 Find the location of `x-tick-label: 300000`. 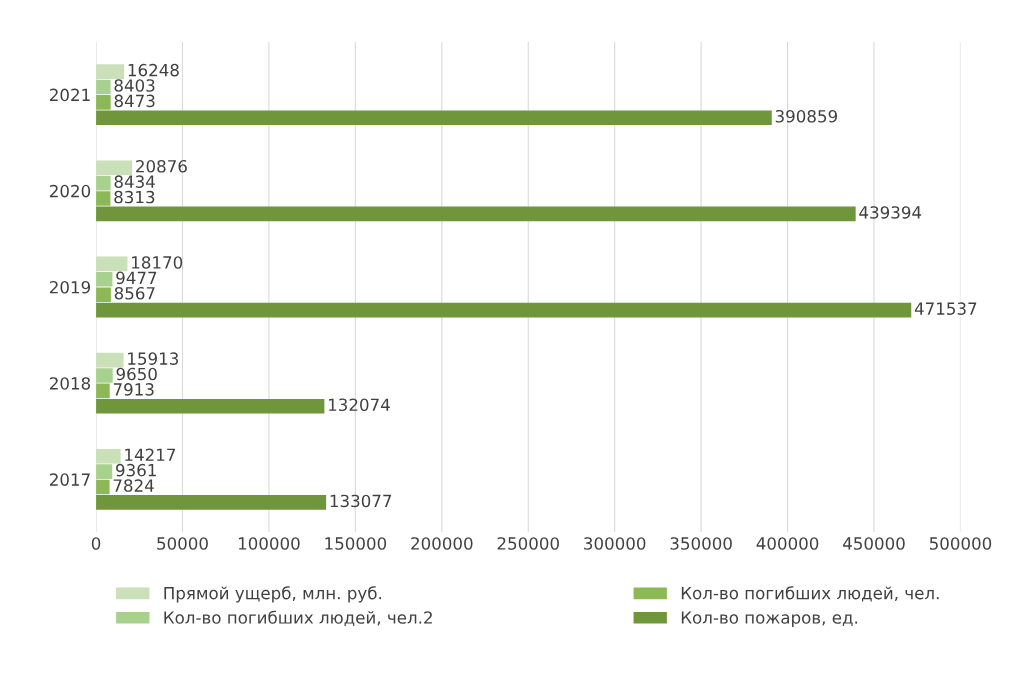

x-tick-label: 300000 is located at coordinates (615, 543).